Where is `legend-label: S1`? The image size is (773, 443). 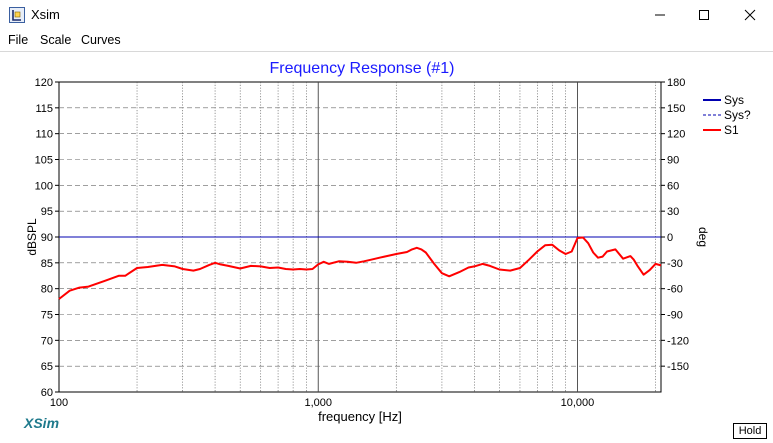
legend-label: S1 is located at coordinates (731, 130).